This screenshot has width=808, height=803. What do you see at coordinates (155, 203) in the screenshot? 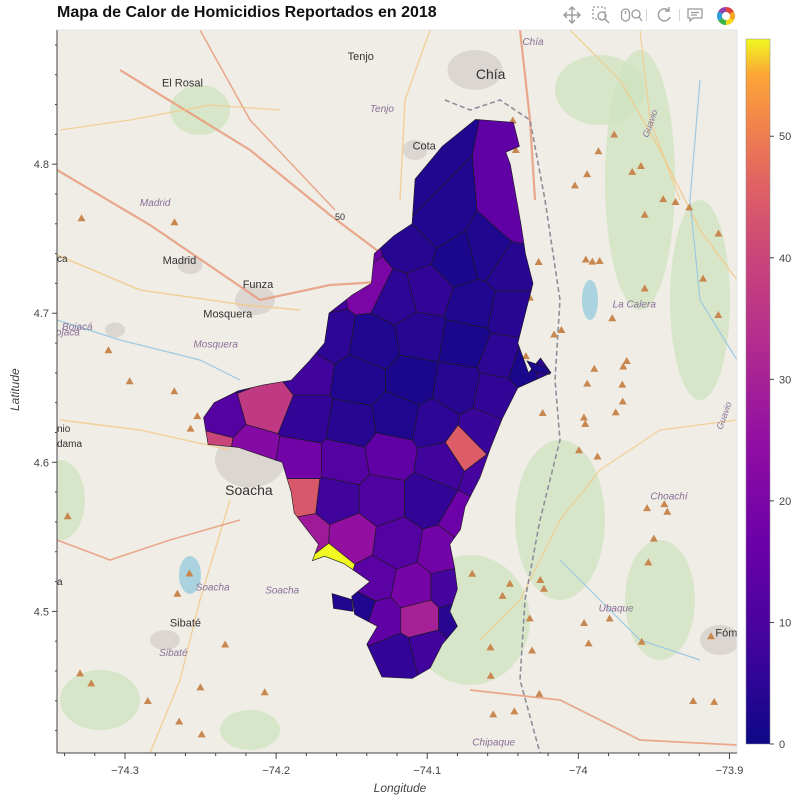
I see `area-label: Madrid` at bounding box center [155, 203].